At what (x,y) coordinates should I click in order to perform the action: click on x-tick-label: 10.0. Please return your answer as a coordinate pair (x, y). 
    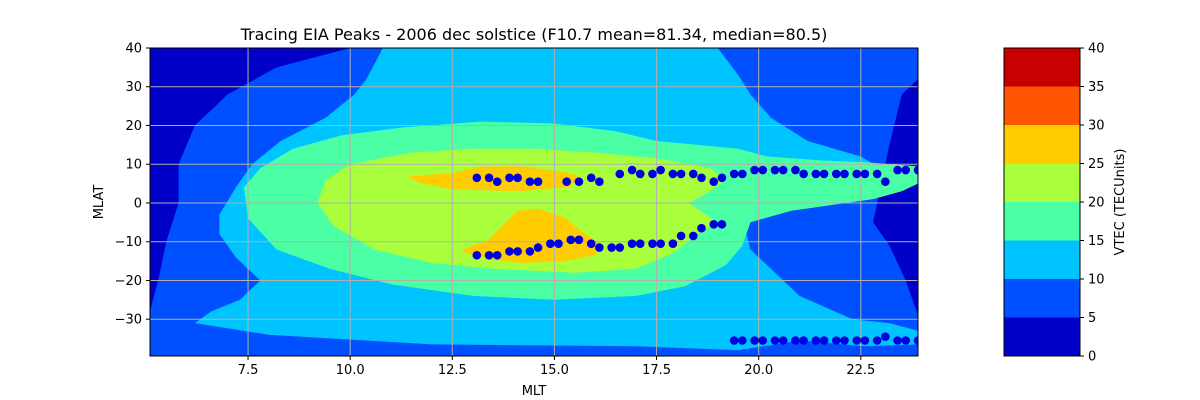
    Looking at the image, I should click on (350, 370).